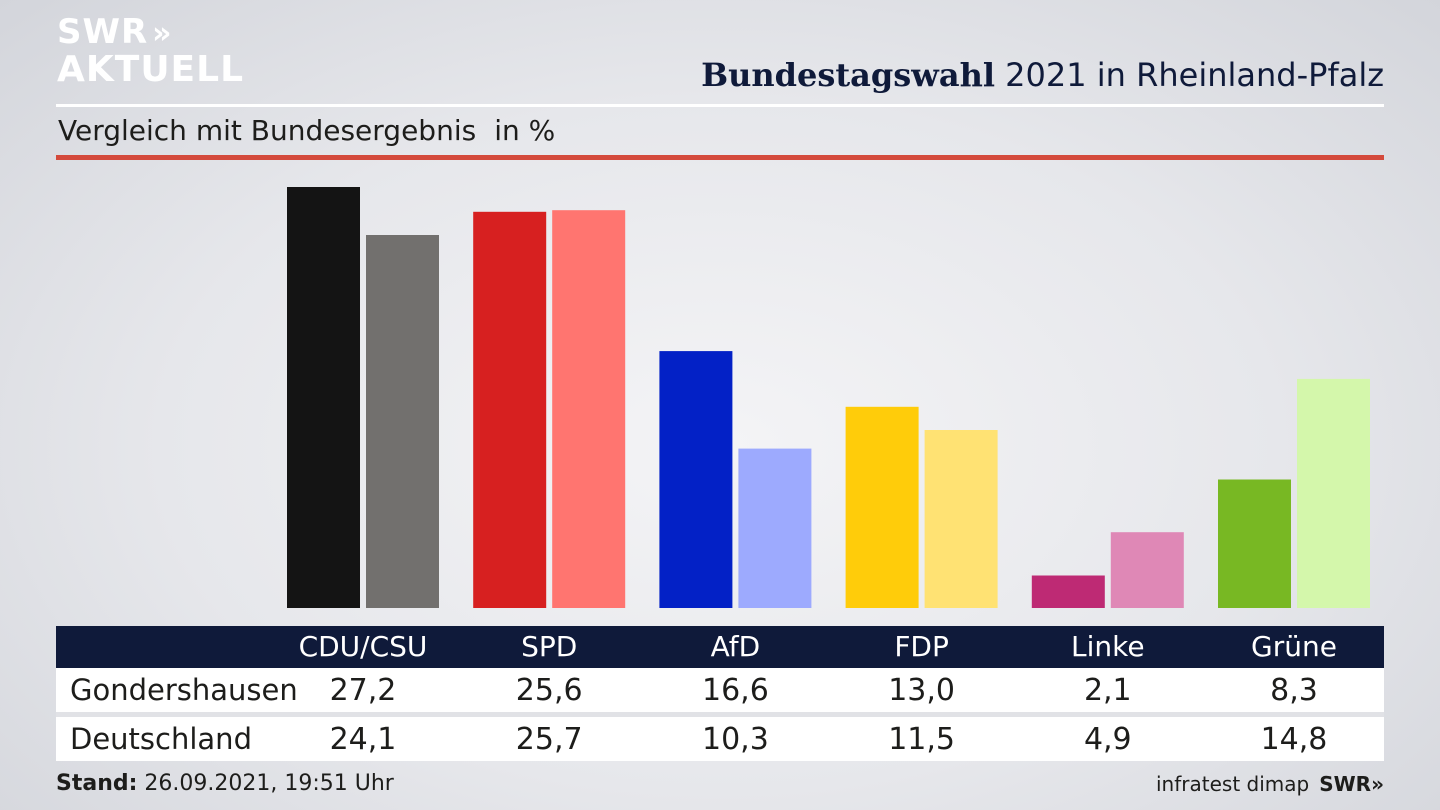 This screenshot has height=810, width=1440. I want to click on bar-spd-national, so click(589, 409).